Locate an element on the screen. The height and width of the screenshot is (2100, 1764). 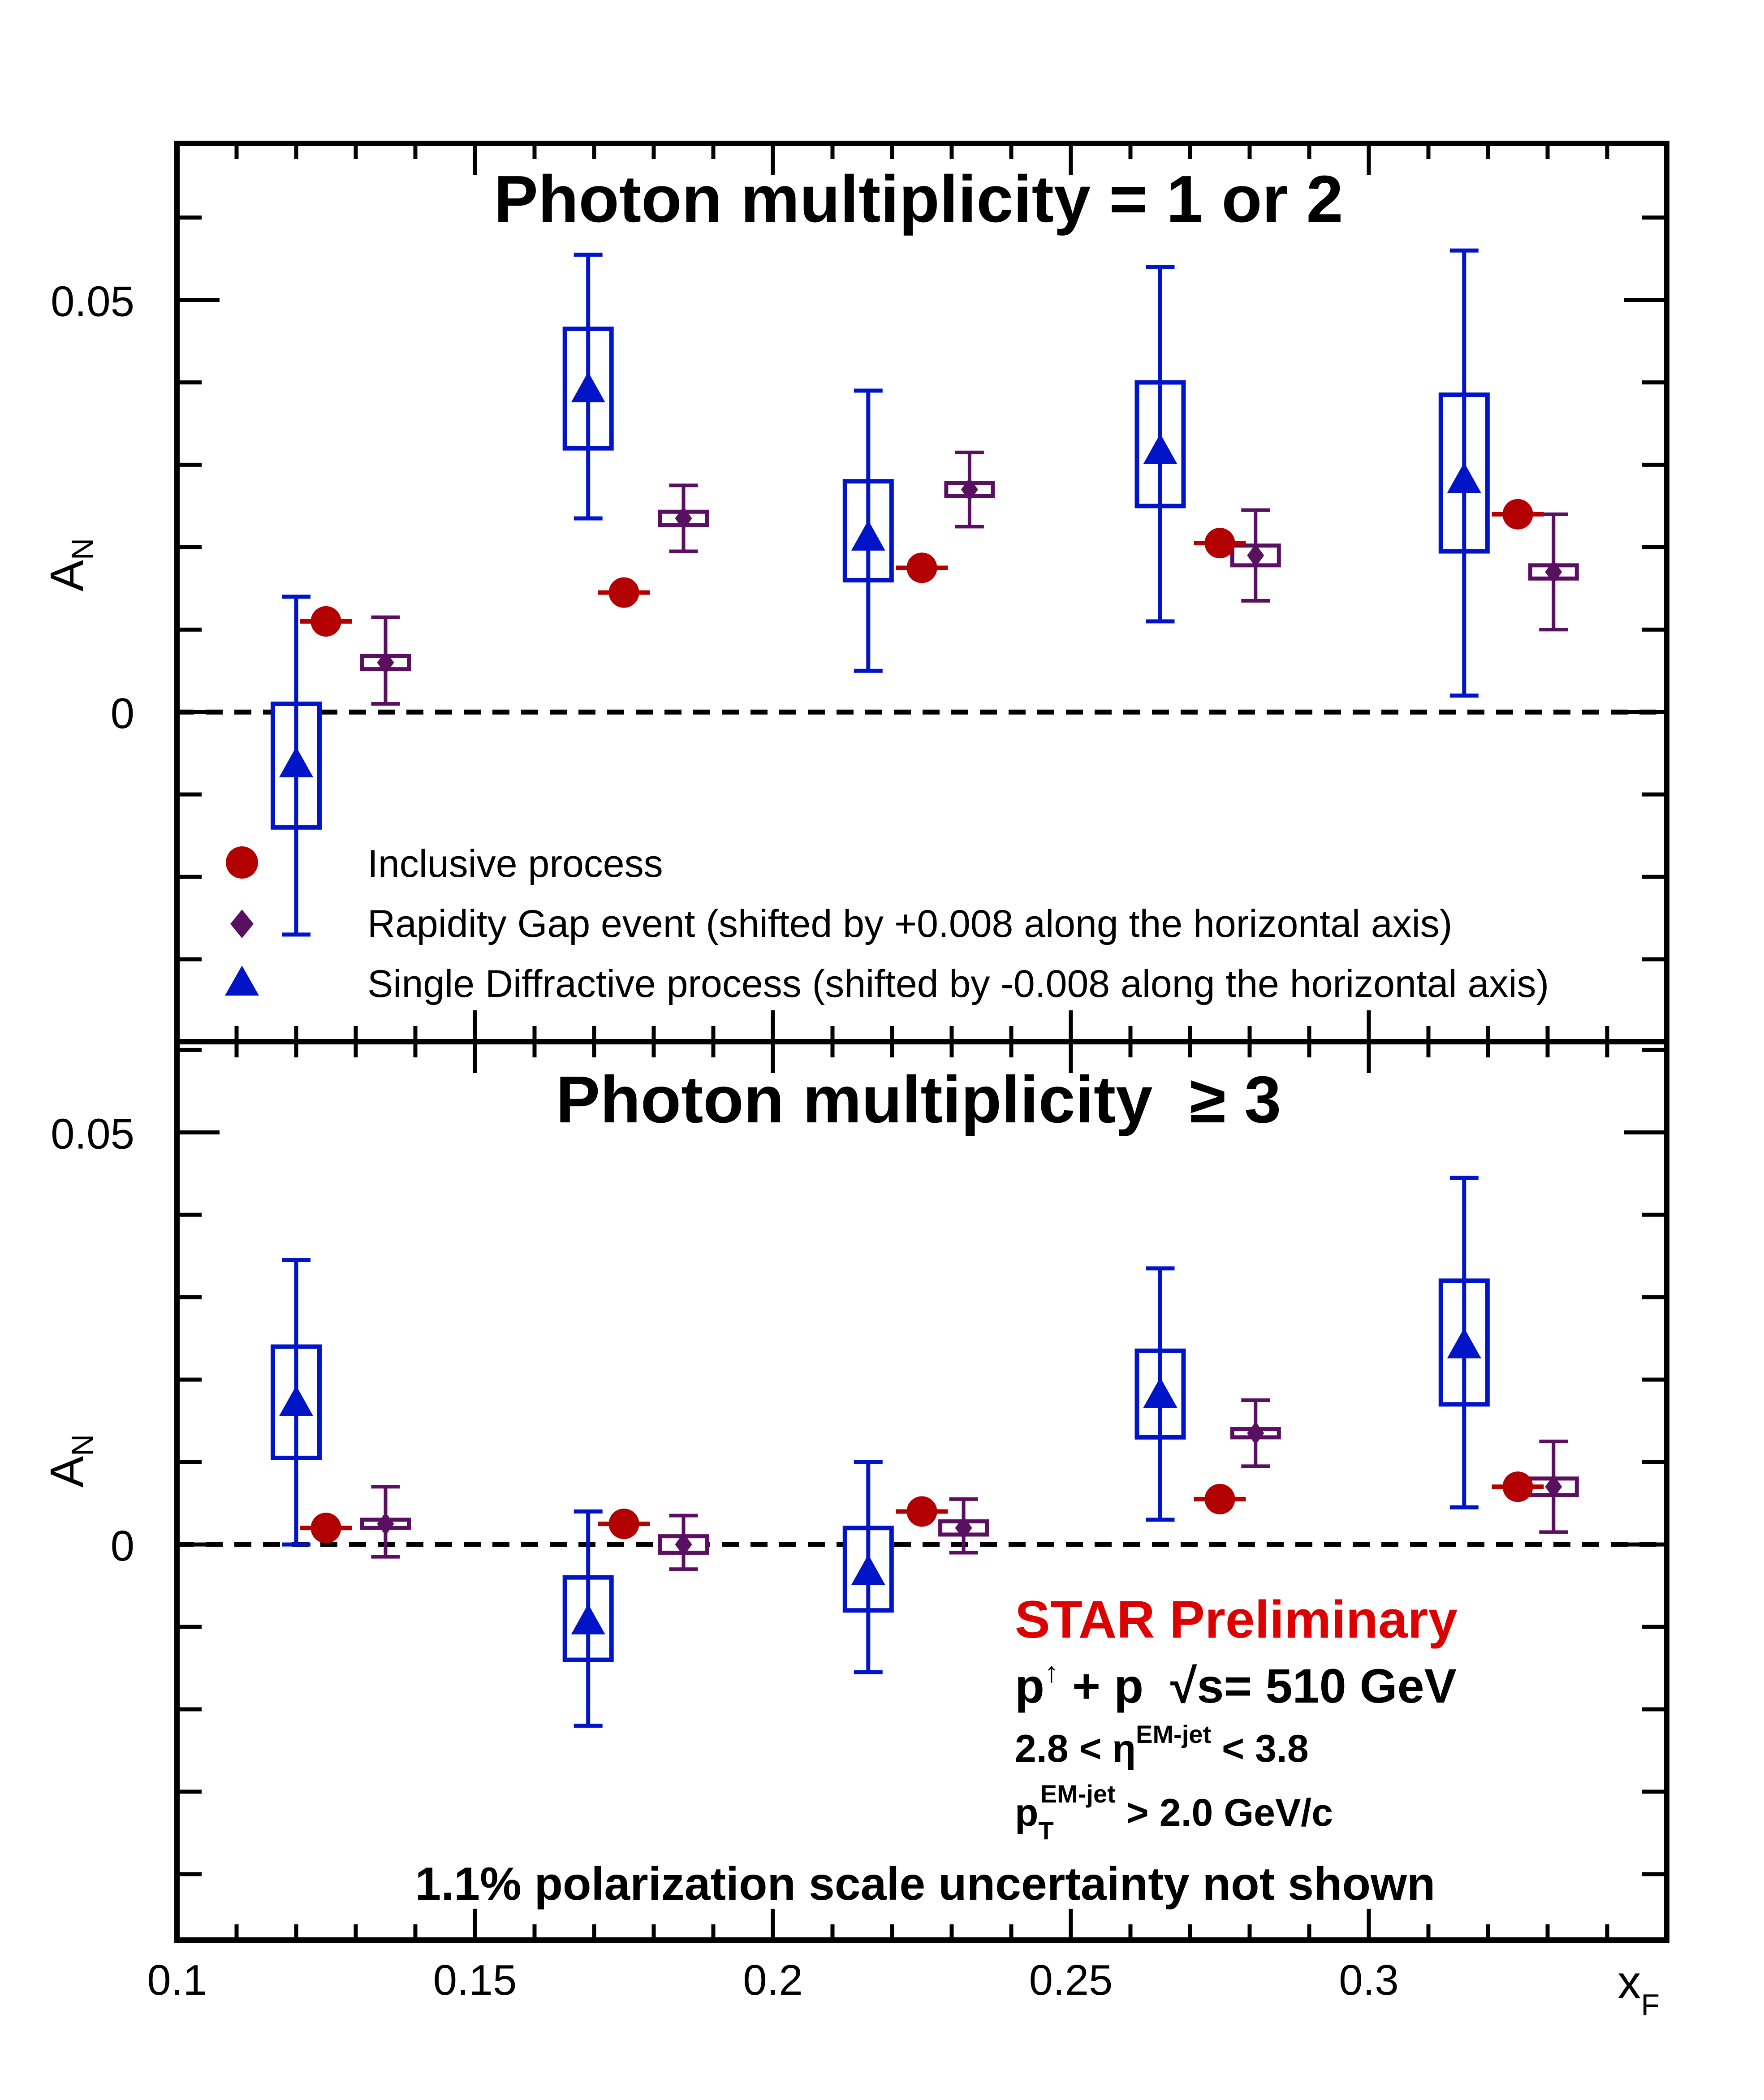
x-tick-label: 0.3 is located at coordinates (1368, 1980).